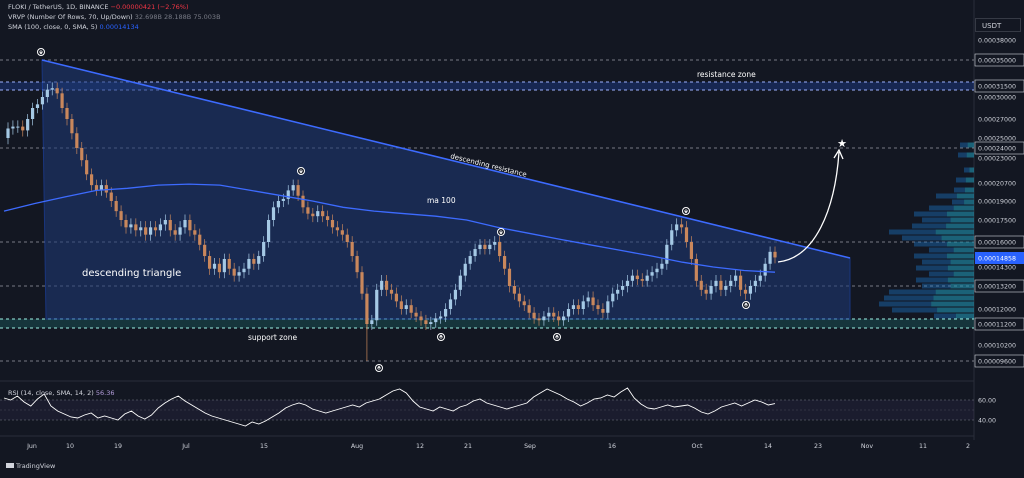 The width and height of the screenshot is (1024, 478). Describe the element at coordinates (998, 25) in the screenshot. I see `currency-button: USDT` at that location.